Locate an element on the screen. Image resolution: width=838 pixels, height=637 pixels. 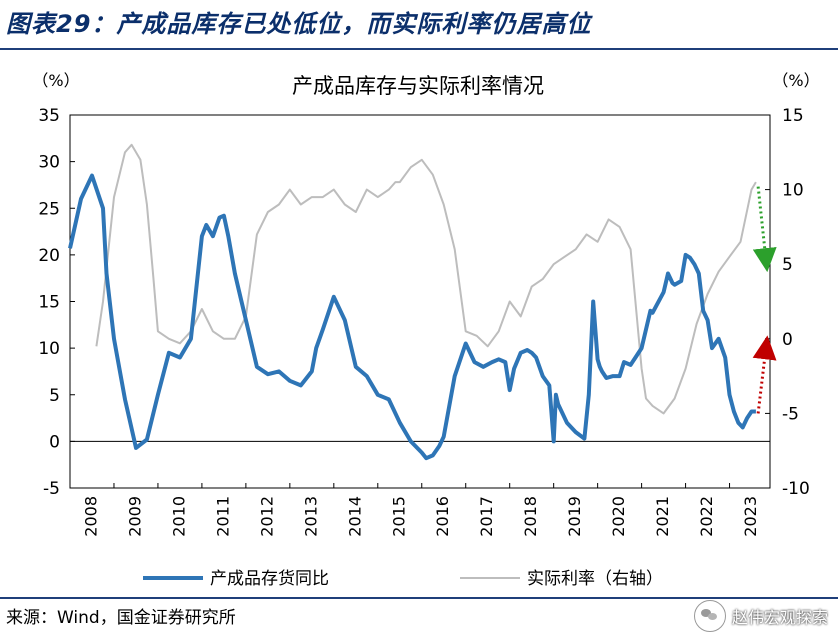
x-tick-label: 2016 is located at coordinates (442, 516).